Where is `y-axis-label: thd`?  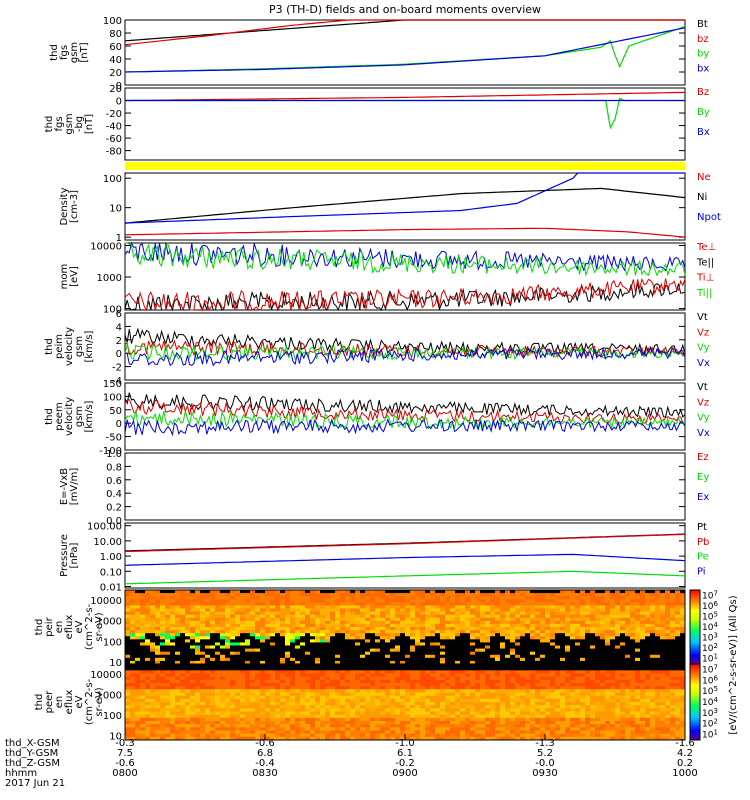 y-axis-label: thd is located at coordinates (54, 52).